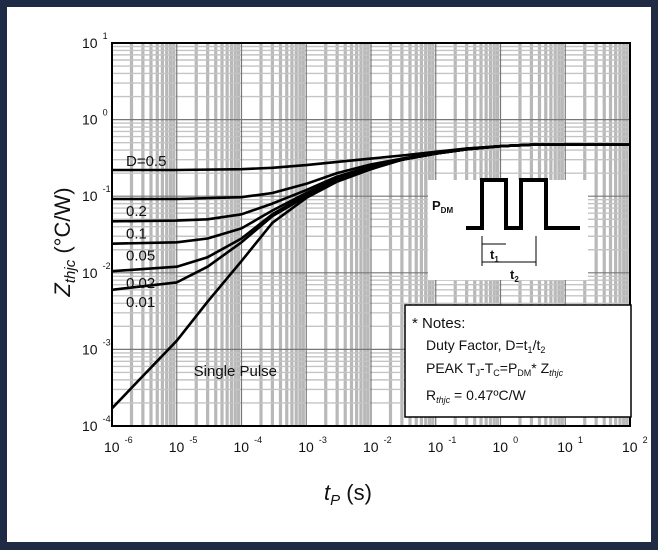  What do you see at coordinates (485, 346) in the screenshot?
I see `notes-duty-factor: Duty Factor, D=t1/t2` at bounding box center [485, 346].